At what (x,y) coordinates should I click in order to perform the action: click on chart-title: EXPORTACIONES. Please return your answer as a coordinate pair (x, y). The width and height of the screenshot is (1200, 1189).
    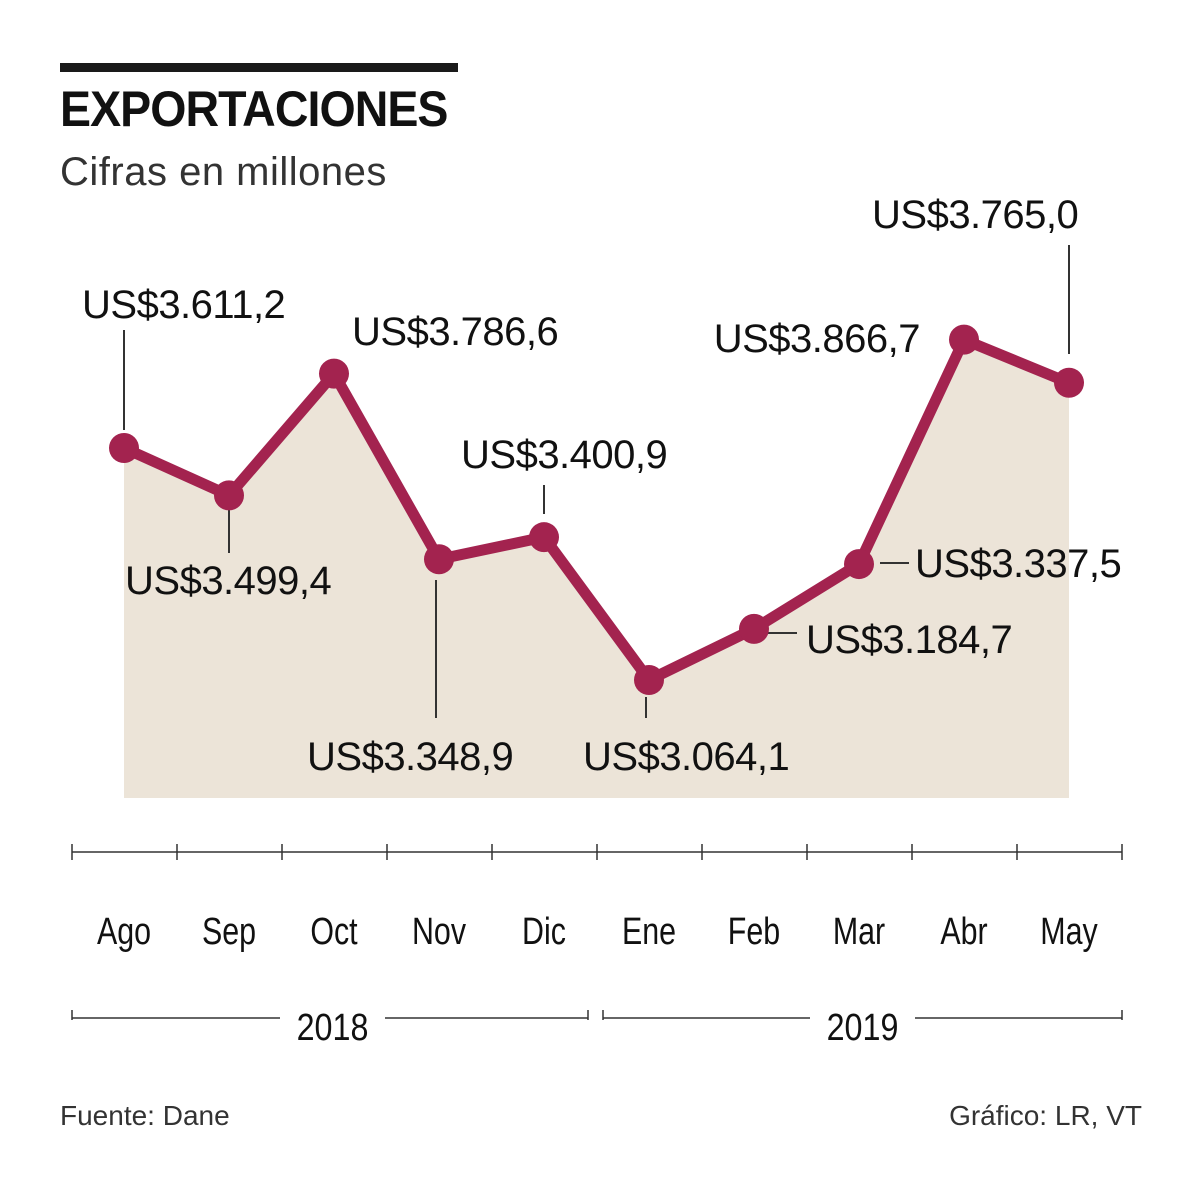
    Looking at the image, I should click on (254, 109).